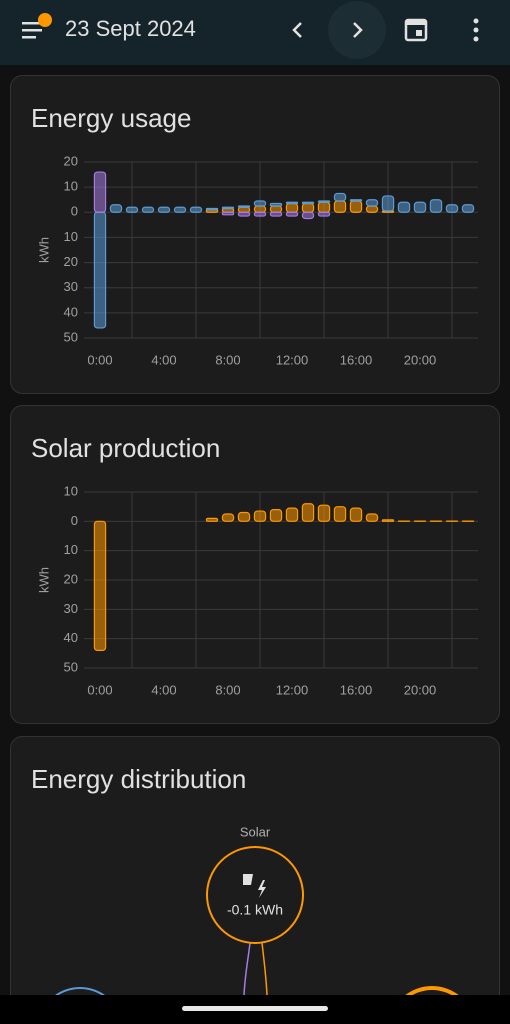 The image size is (510, 1024). I want to click on flow-line, so click(264, 969).